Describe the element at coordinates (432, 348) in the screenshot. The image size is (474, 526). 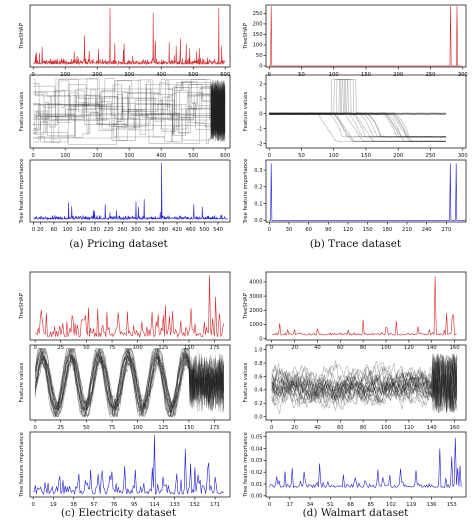
I see `x-tick-label: 140` at that location.